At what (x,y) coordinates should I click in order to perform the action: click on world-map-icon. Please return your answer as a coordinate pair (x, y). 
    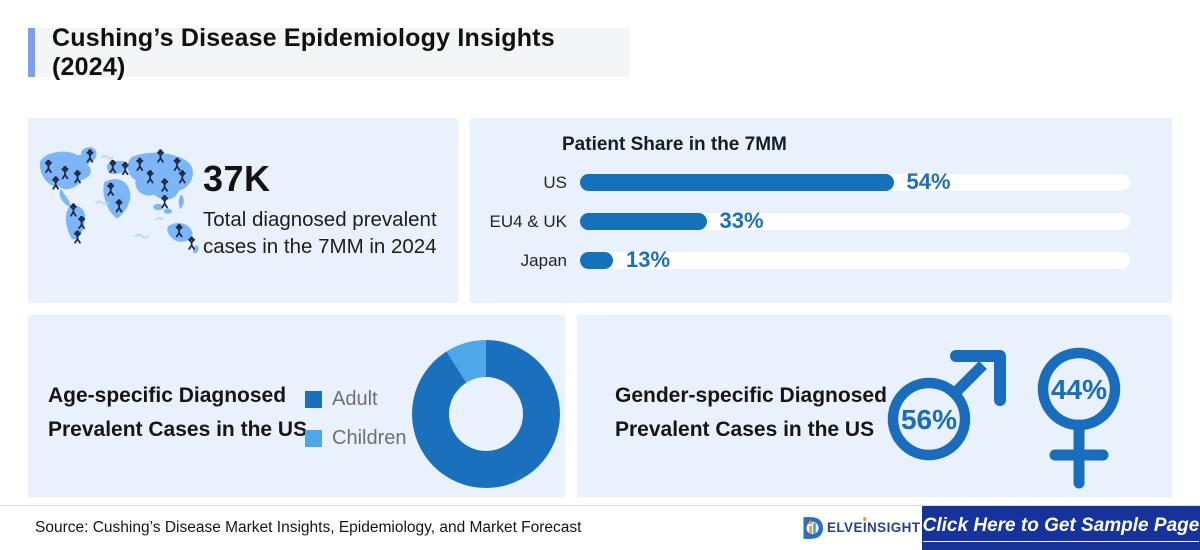
    Looking at the image, I should click on (119, 207).